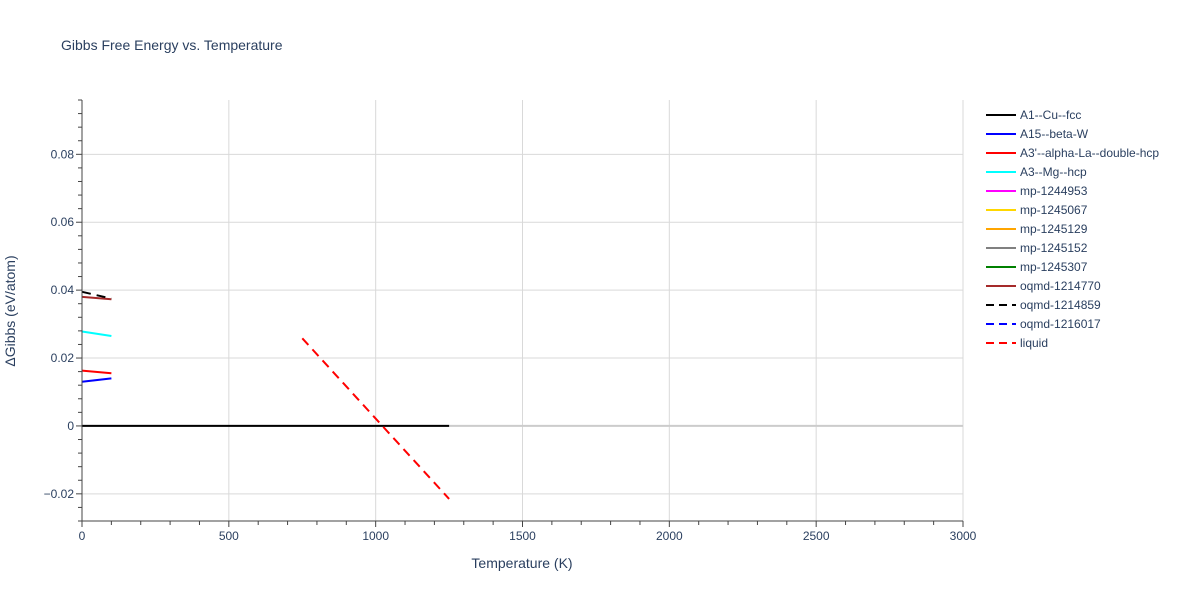 This screenshot has height=600, width=1200. I want to click on series-line-a3-mg-hcp, so click(96, 333).